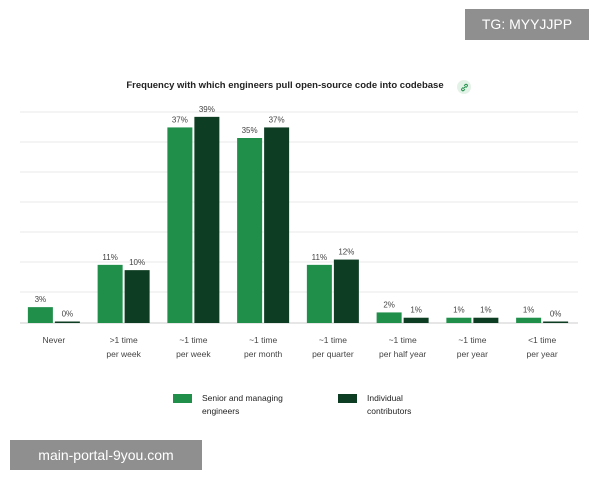  I want to click on x-tick-label-c3-l1: per month, so click(263, 354).